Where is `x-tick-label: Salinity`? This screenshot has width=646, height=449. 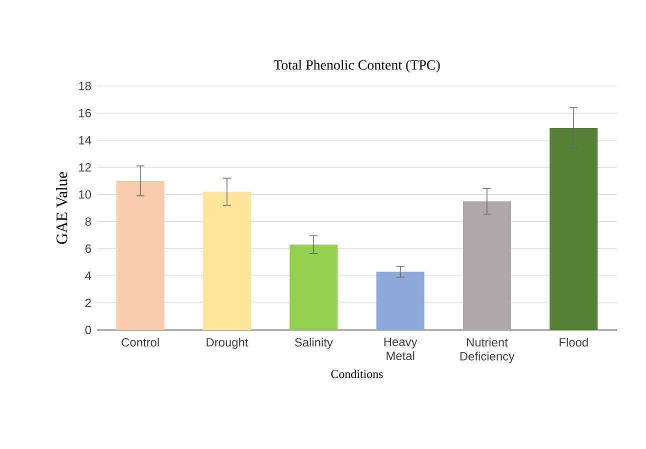
x-tick-label: Salinity is located at coordinates (313, 343).